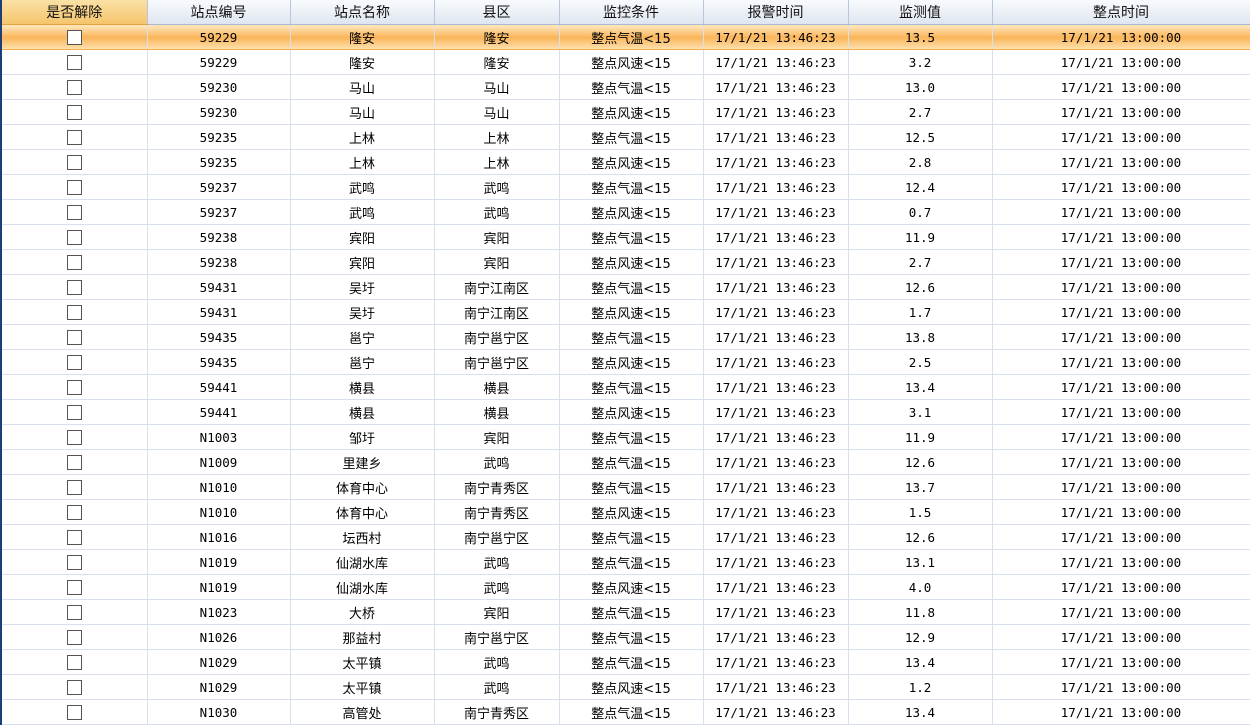  Describe the element at coordinates (362, 12) in the screenshot. I see `column-header-station-name: 站点名称` at that location.